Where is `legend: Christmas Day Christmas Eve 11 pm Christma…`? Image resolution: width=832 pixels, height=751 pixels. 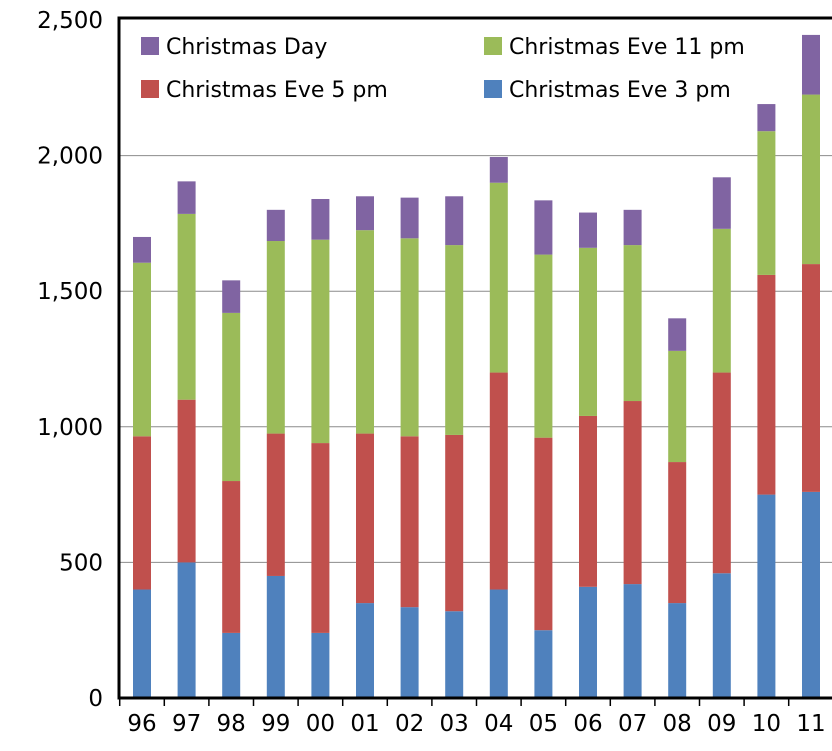
legend: Christmas Day Christmas Eve 11 pm Christma… is located at coordinates (443, 69).